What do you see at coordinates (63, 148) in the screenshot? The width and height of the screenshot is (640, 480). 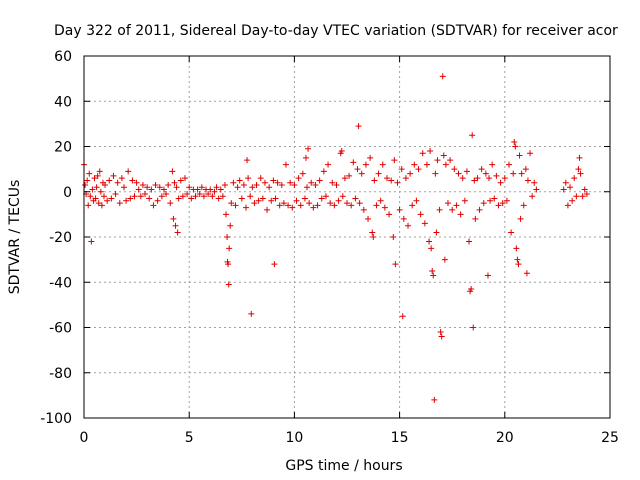 I see `y-tick-label: 20` at bounding box center [63, 148].